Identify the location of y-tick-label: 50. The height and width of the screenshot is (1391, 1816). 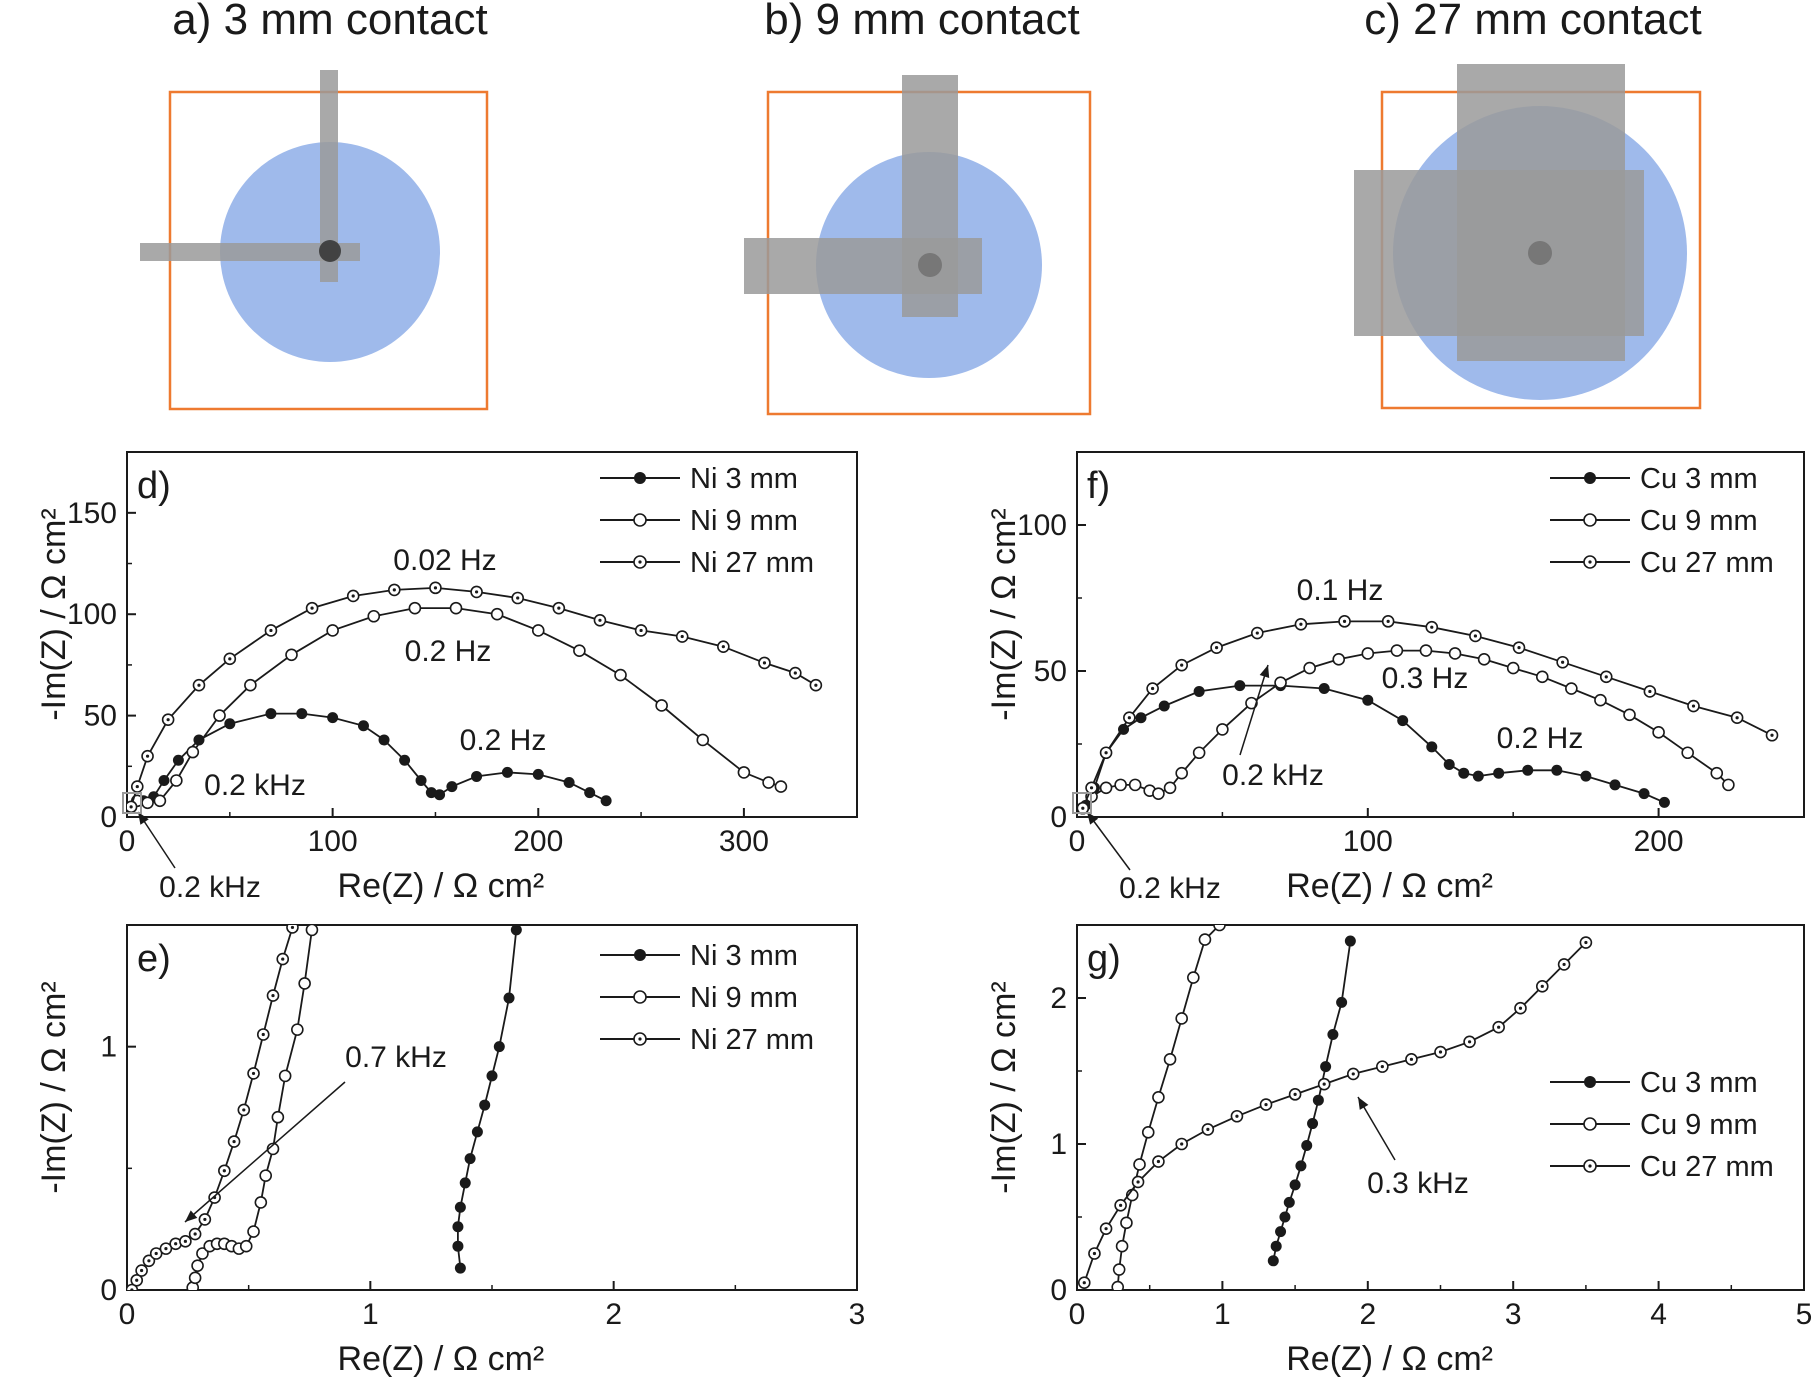
(1050, 671).